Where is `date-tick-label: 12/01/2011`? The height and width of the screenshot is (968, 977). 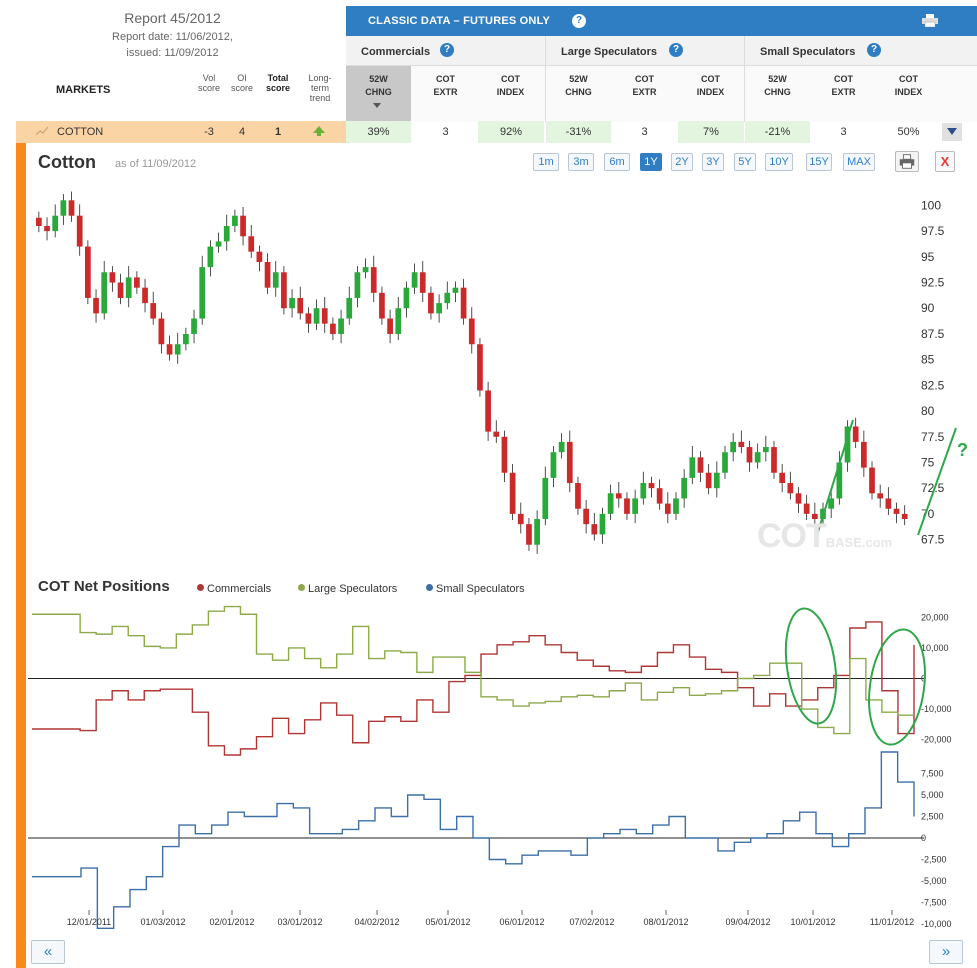 date-tick-label: 12/01/2011 is located at coordinates (89, 922).